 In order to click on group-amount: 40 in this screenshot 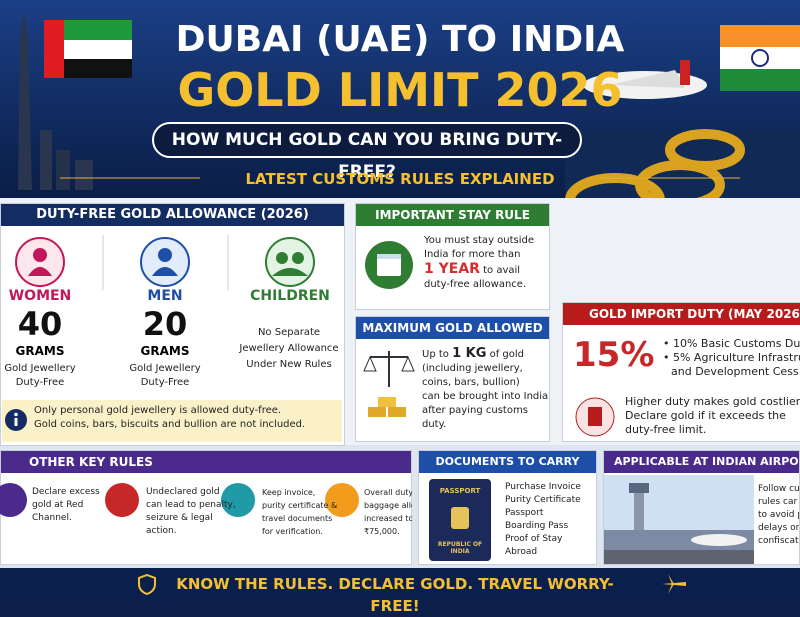, I will do `click(40, 324)`.